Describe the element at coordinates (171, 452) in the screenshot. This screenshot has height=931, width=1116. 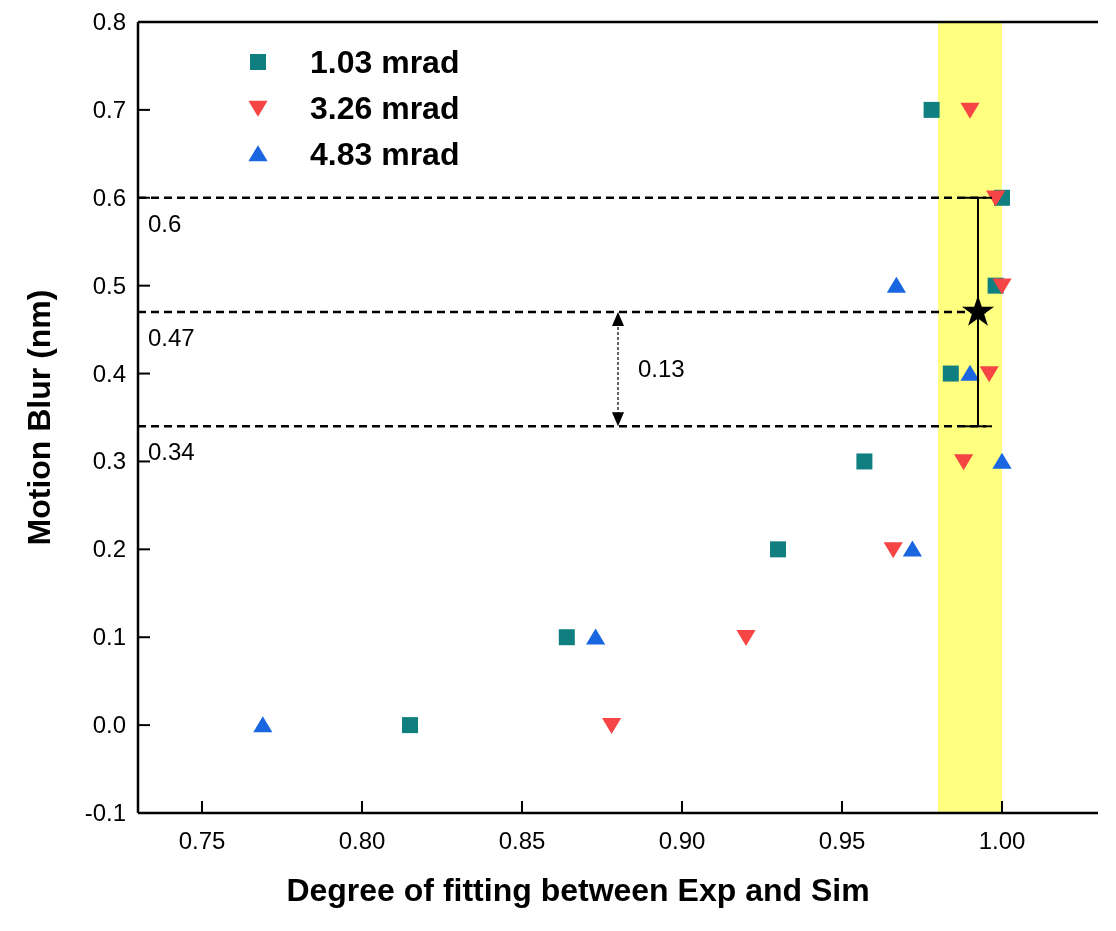
I see `ref-line-label: 0.34` at that location.